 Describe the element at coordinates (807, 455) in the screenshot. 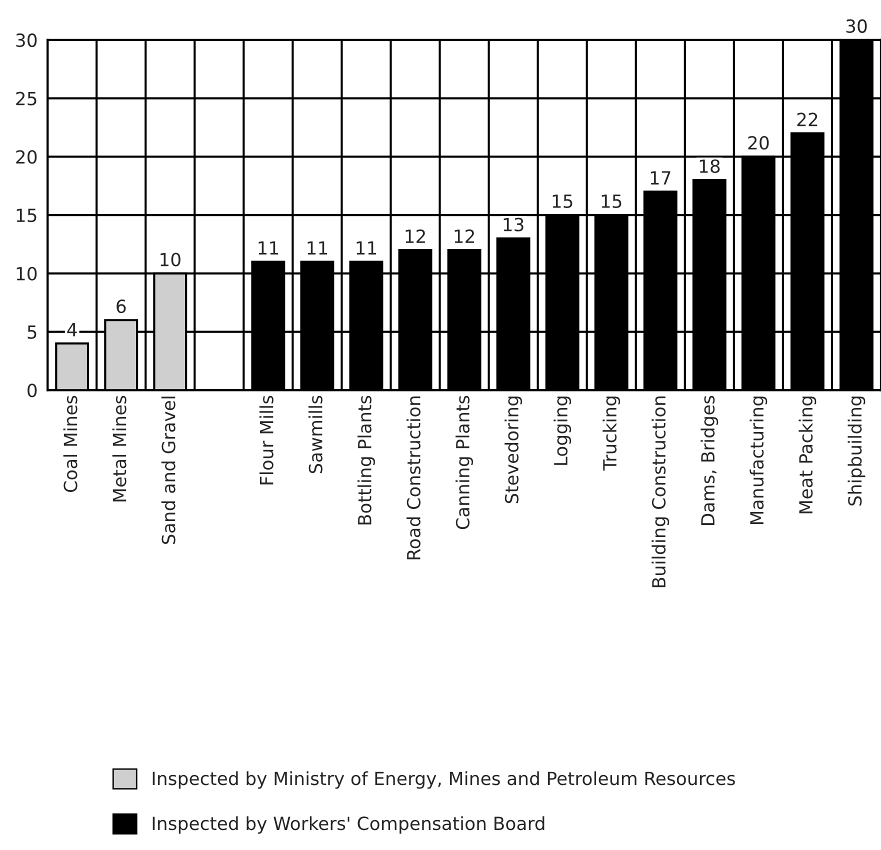

I see `x-tick-label: Meat Packing` at that location.